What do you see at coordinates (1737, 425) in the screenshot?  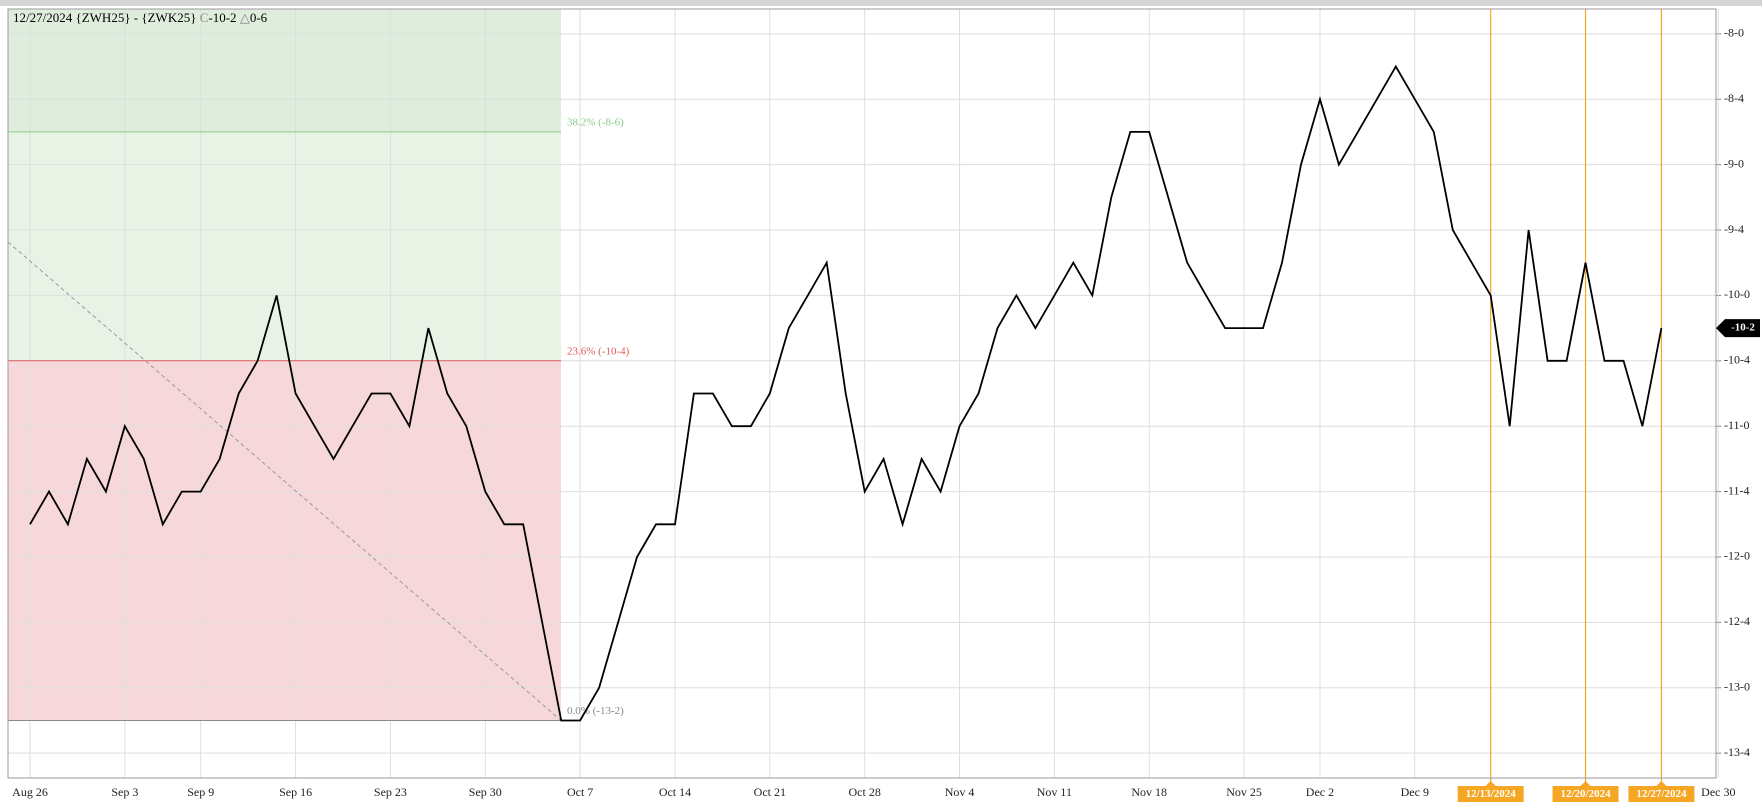 I see `y-tick-label: -11-0` at bounding box center [1737, 425].